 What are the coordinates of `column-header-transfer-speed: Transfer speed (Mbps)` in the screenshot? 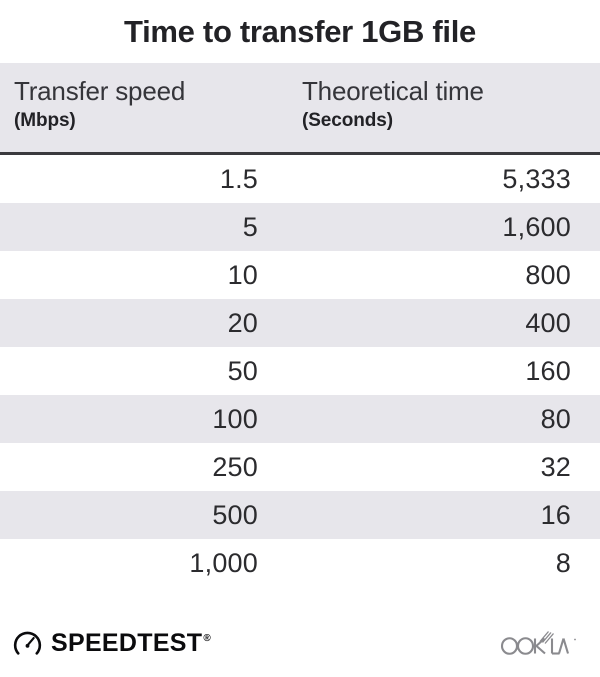 It's located at (99, 104).